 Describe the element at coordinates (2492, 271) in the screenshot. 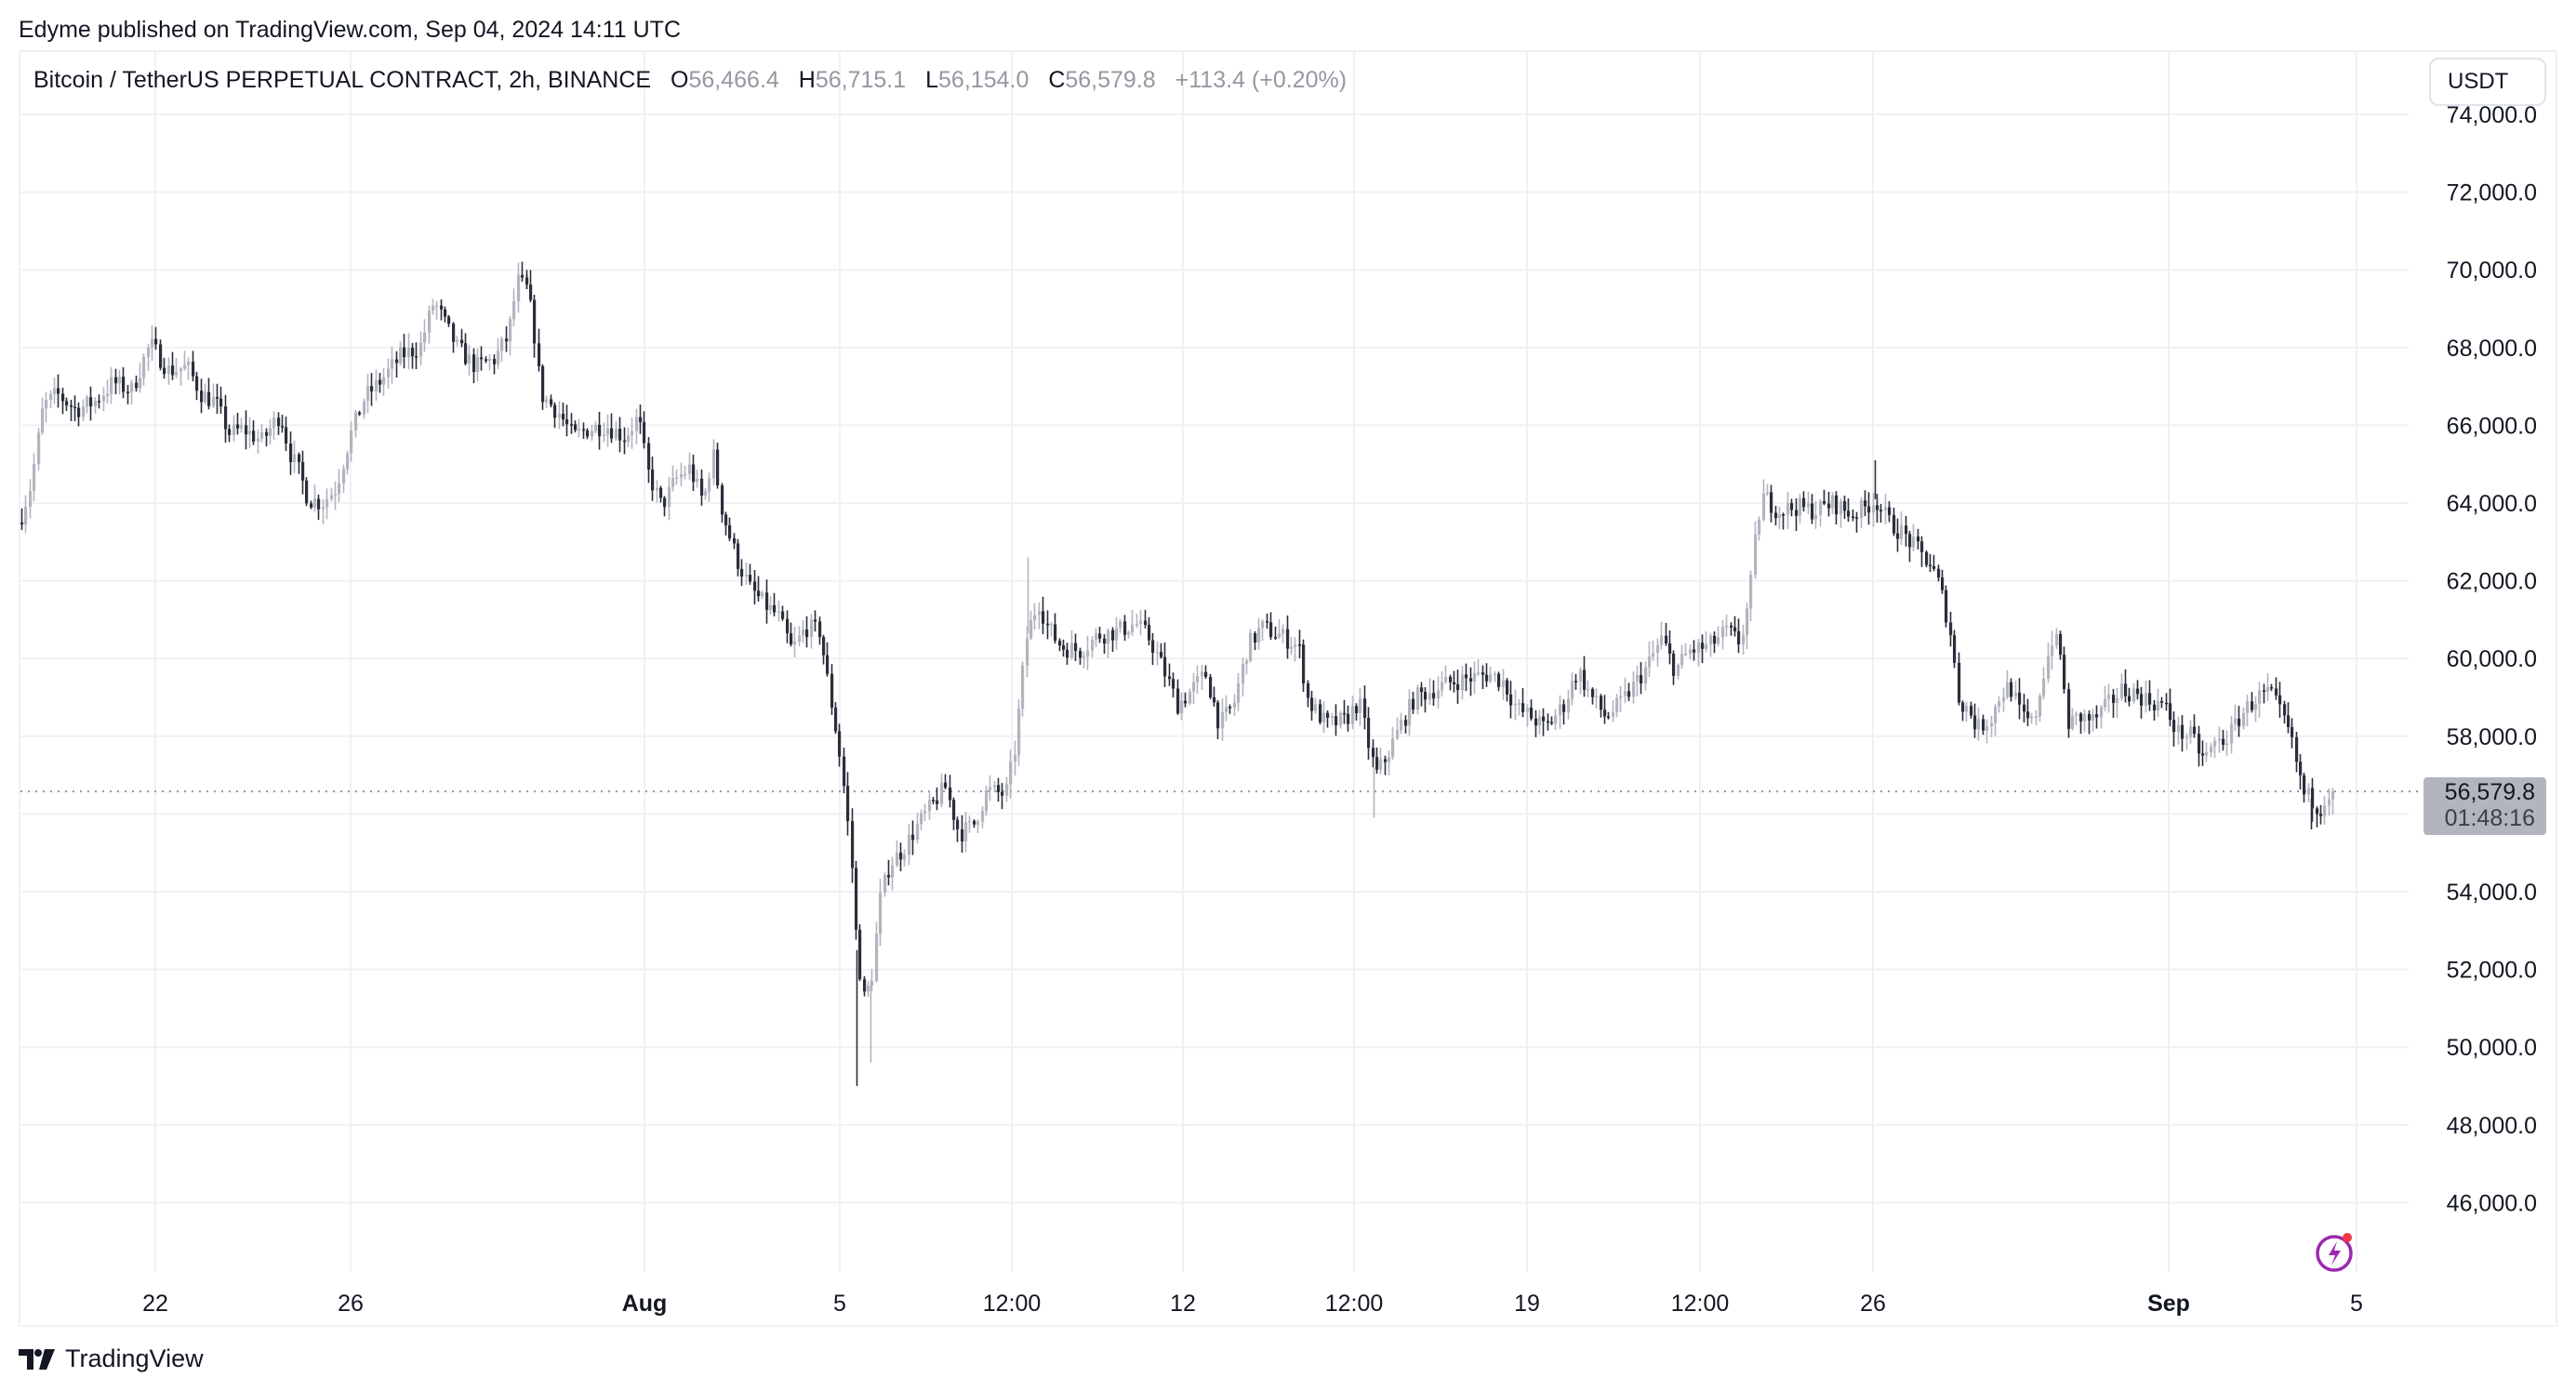

I see `price-tick-label: 70,000.0` at that location.